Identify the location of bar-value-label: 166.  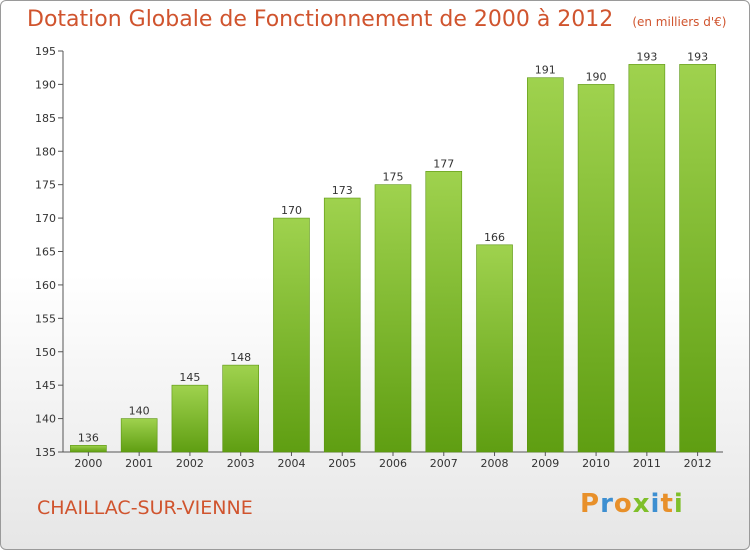
(494, 237).